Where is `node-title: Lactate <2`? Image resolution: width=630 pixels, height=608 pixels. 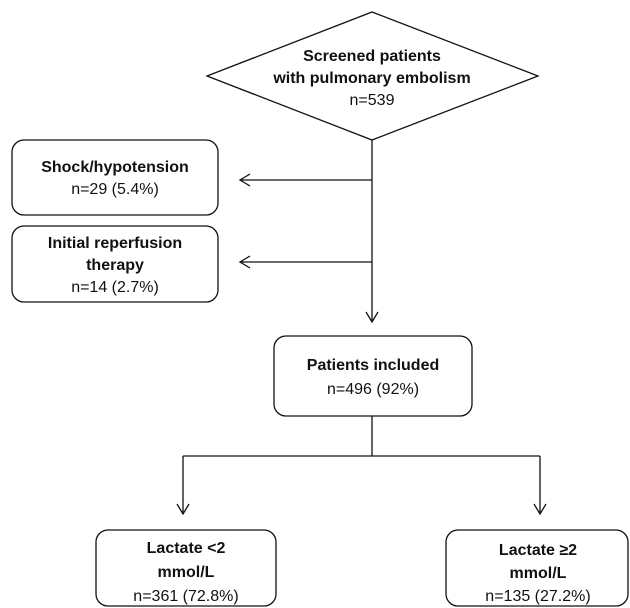
node-title: Lactate <2 is located at coordinates (186, 548).